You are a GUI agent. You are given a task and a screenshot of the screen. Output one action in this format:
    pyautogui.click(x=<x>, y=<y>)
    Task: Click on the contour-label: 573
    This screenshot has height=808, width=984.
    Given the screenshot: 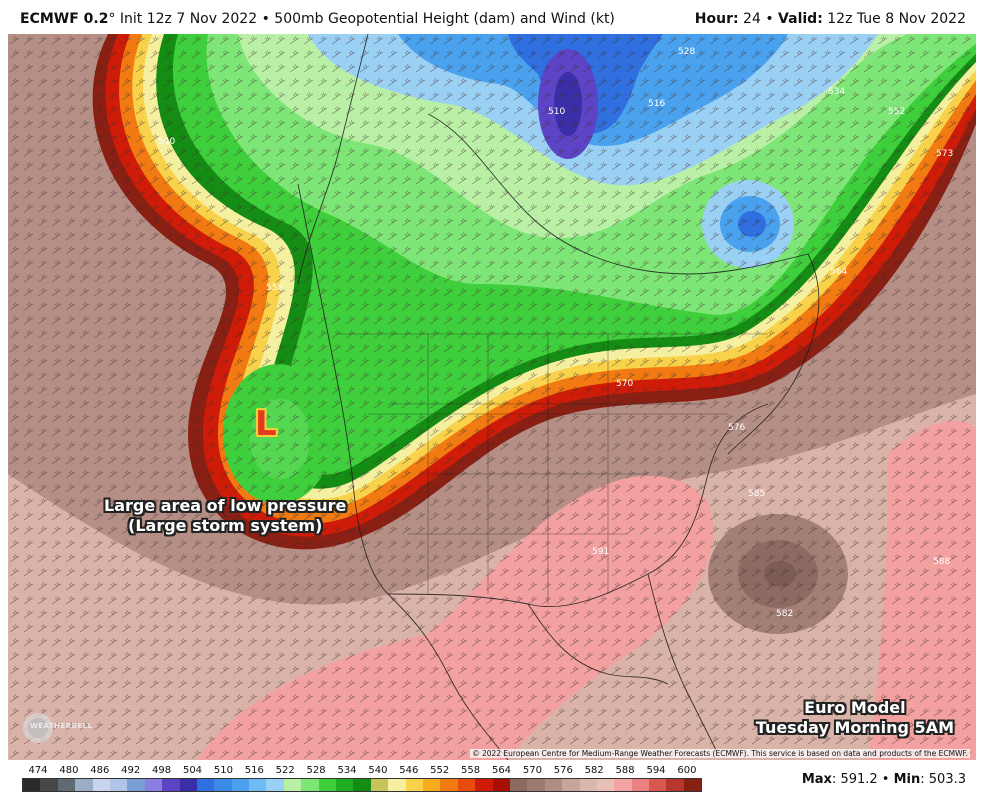 What is the action you would take?
    pyautogui.click(x=944, y=154)
    